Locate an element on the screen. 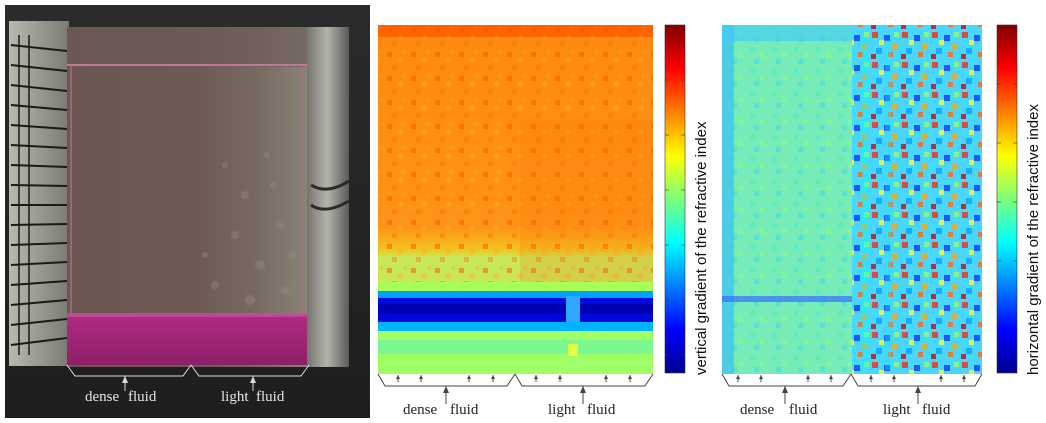 Image resolution: width=1046 pixels, height=423 pixels. vmap-label-dense-fluid: fluid is located at coordinates (464, 410).